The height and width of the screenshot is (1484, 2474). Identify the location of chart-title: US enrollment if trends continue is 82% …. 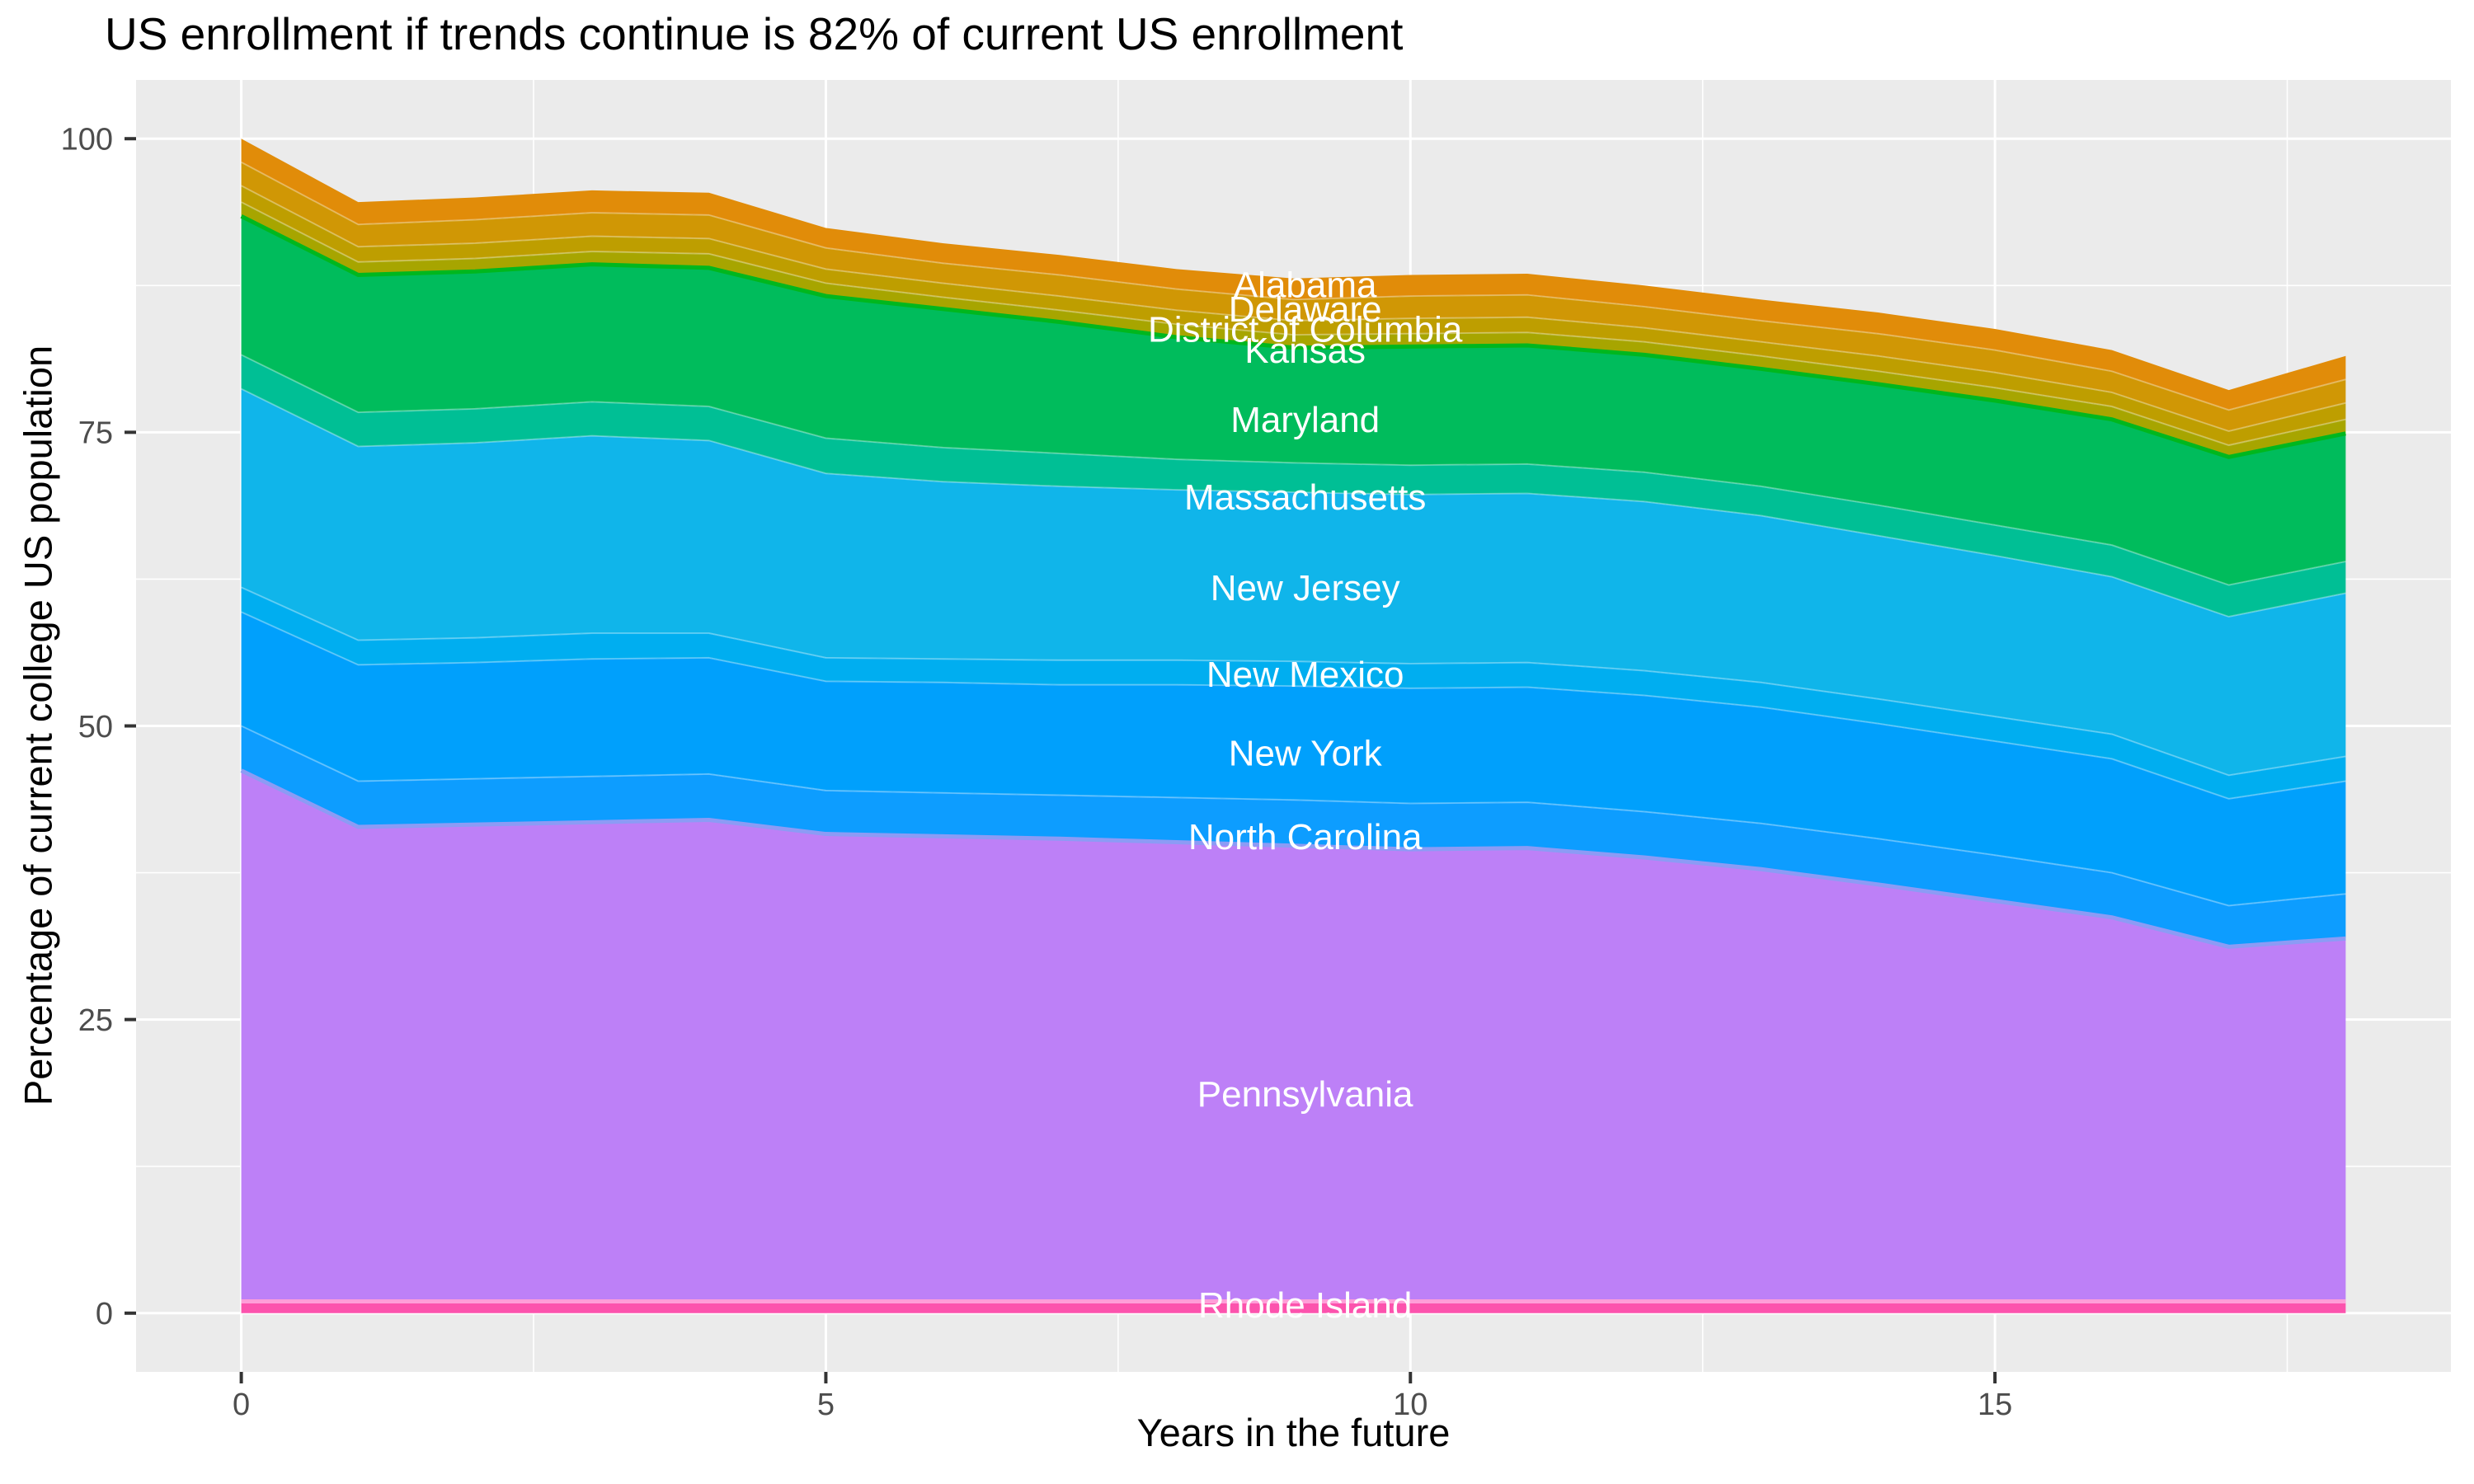
(754, 33).